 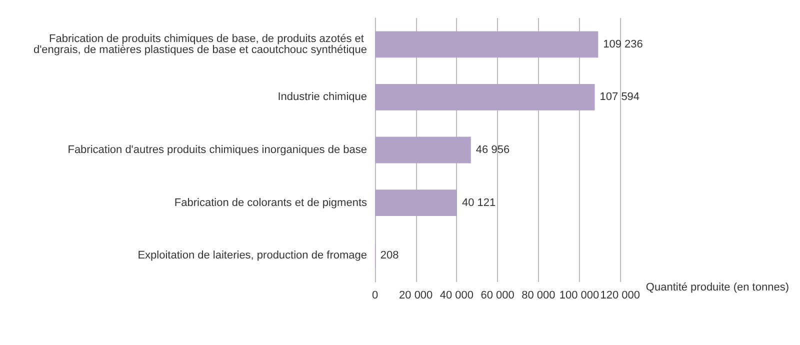 What do you see at coordinates (623, 44) in the screenshot?
I see `data-label: 109 236` at bounding box center [623, 44].